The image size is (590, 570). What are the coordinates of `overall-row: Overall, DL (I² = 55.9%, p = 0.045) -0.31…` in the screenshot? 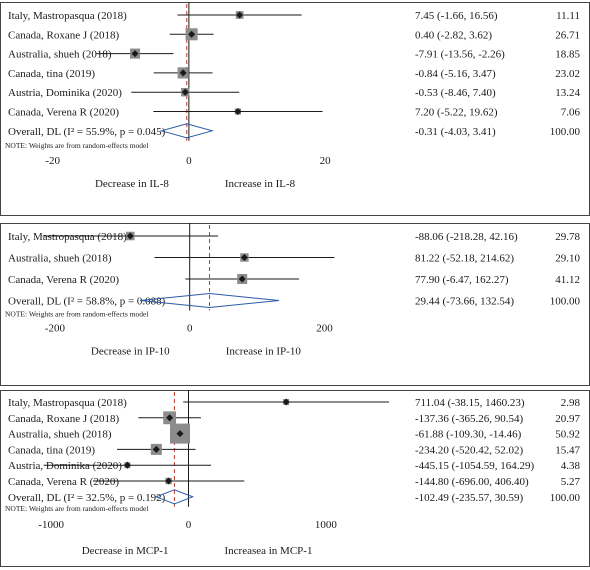 It's located at (294, 131).